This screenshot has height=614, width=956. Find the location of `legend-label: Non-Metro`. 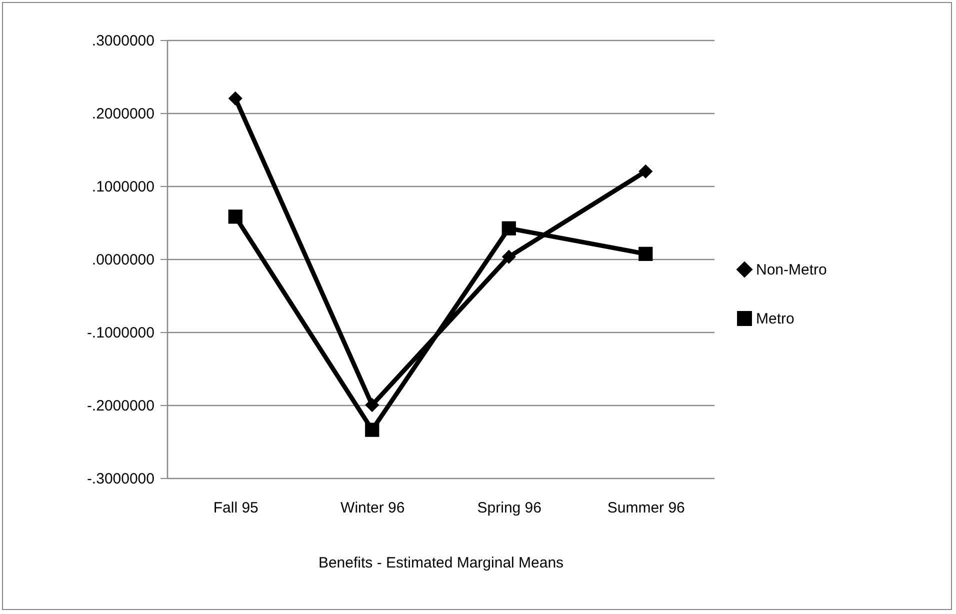

legend-label: Non-Metro is located at coordinates (791, 270).